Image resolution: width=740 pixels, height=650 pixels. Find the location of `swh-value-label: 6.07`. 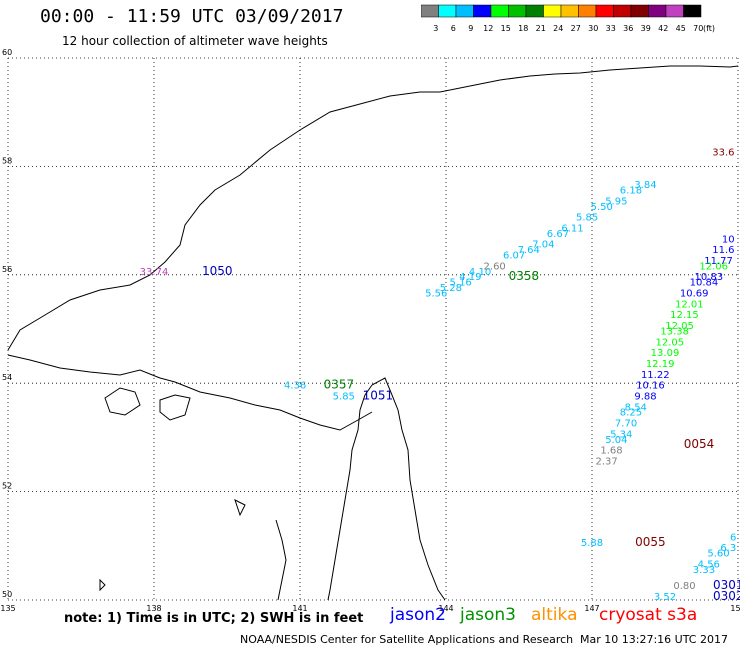

swh-value-label: 6.07 is located at coordinates (514, 256).